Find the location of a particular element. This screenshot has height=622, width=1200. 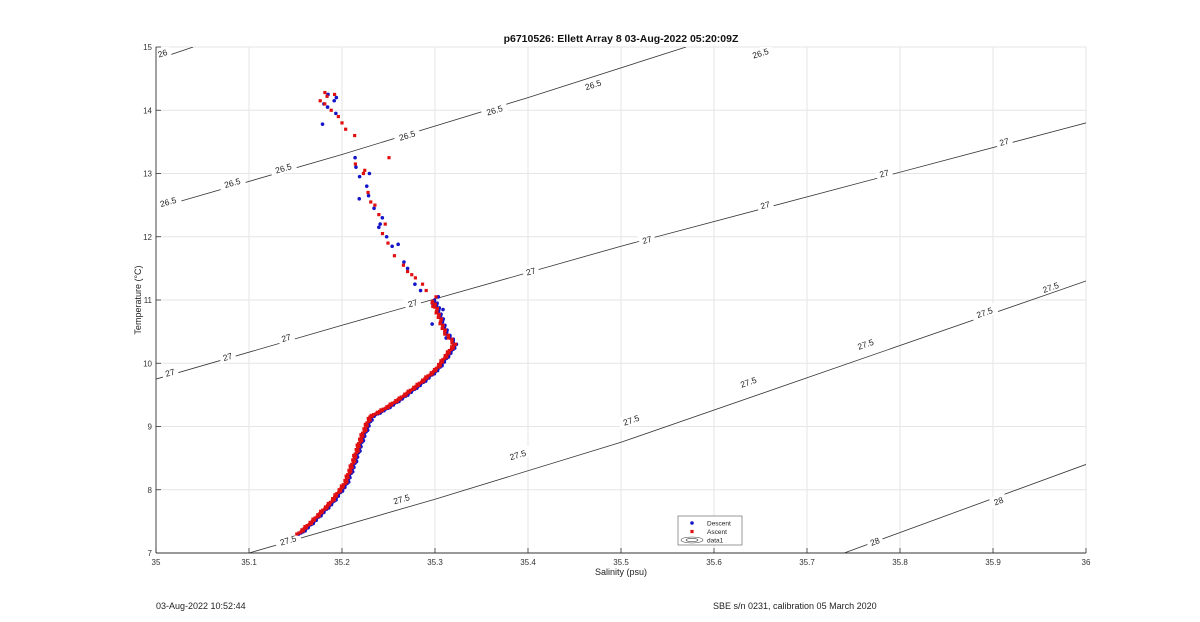

x-tick-label: 35.3 is located at coordinates (435, 562).